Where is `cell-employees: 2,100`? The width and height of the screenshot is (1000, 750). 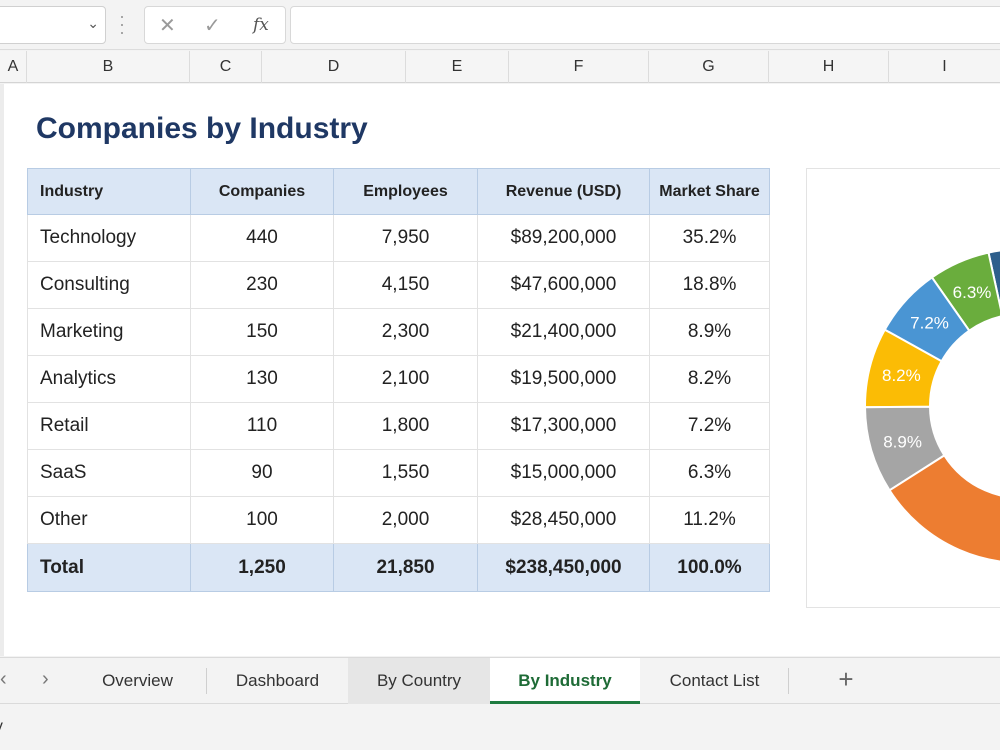 cell-employees: 2,100 is located at coordinates (405, 379).